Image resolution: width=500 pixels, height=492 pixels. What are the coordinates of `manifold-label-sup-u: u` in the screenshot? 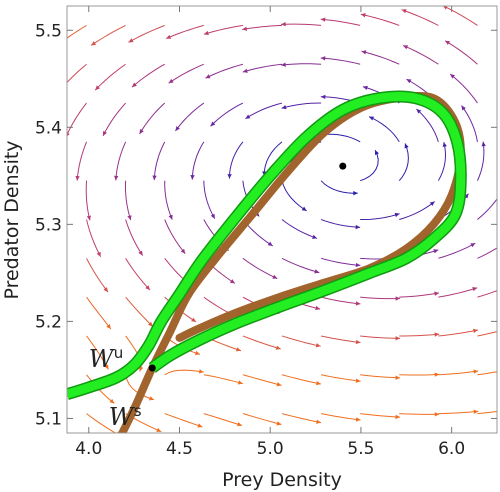 It's located at (119, 353).